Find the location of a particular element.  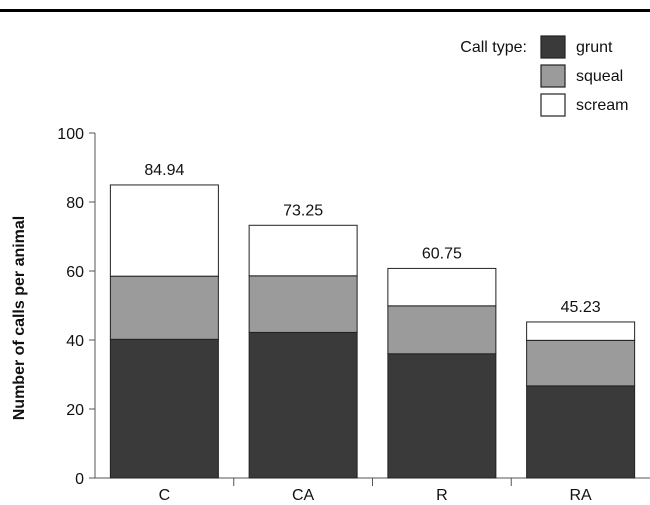

y-tick-label: 80 is located at coordinates (75, 203).